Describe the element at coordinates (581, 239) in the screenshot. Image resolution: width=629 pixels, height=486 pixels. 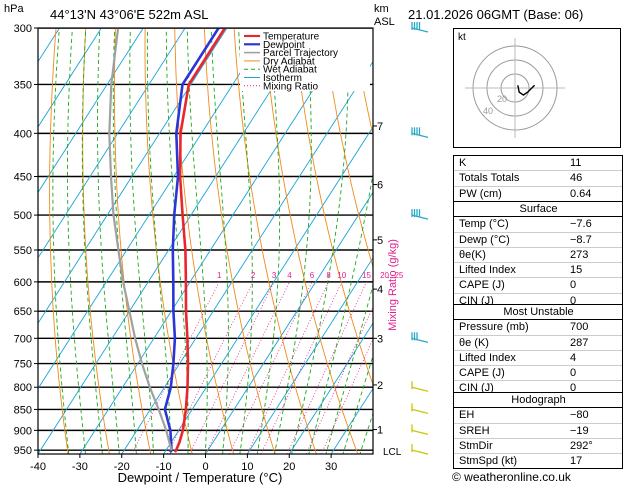
I see `row-value: −8.7` at that location.